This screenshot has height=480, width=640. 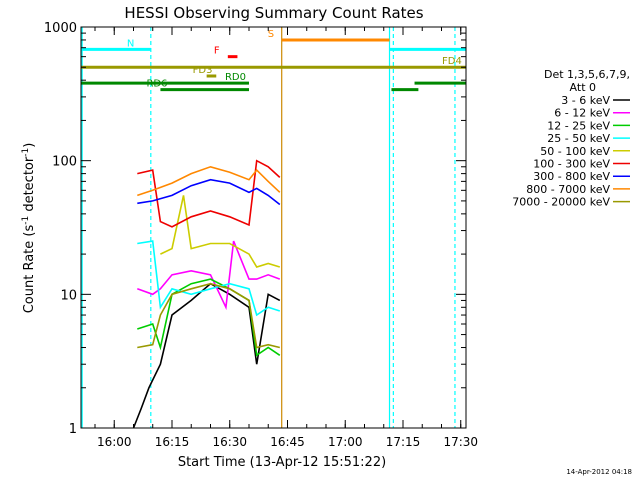 I want to click on x-axis-label: Start Time (13-Apr-12 15:51:22), so click(x=282, y=462).